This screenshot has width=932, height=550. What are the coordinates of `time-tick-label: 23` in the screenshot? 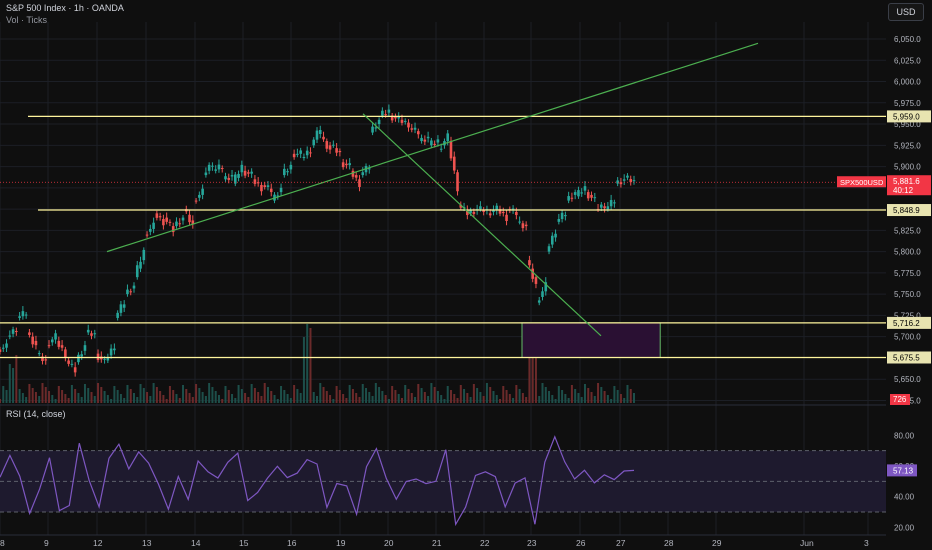 It's located at (532, 543).